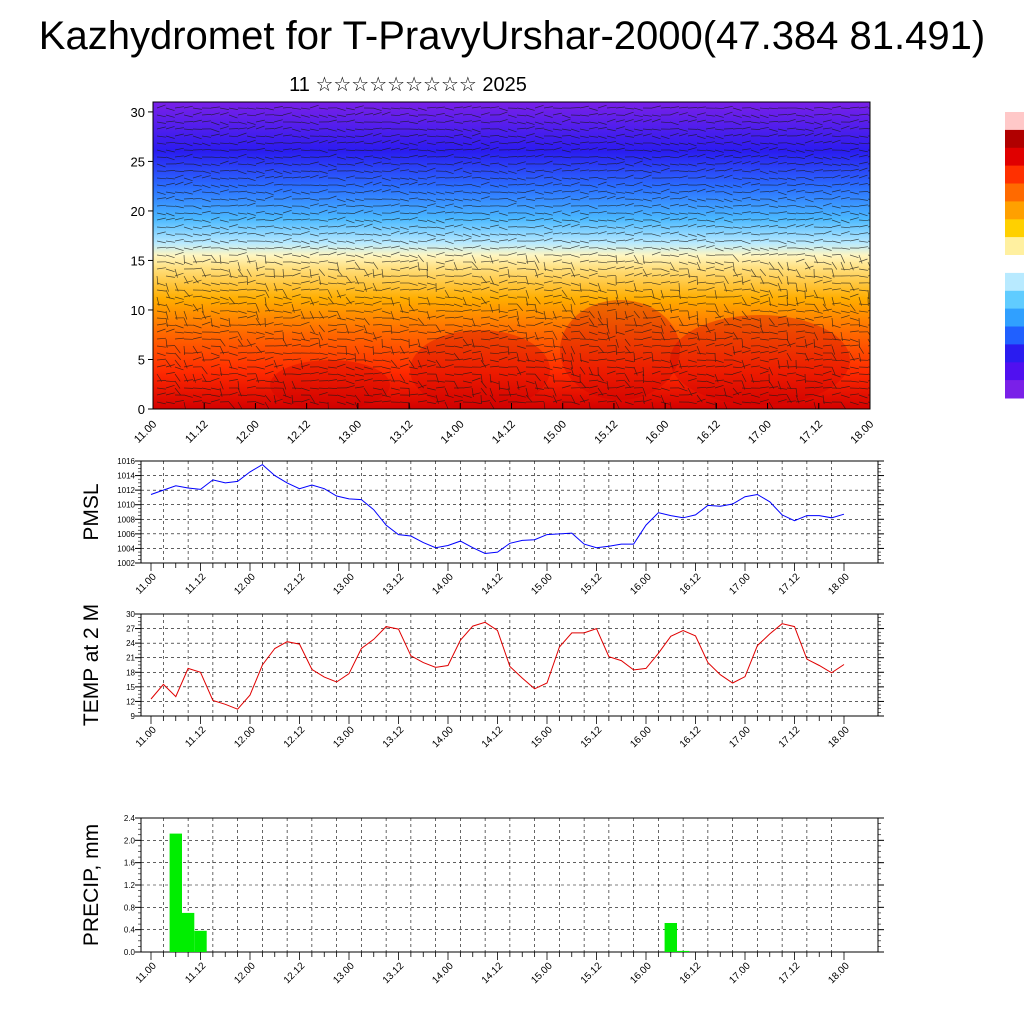 Image resolution: width=1024 pixels, height=1024 pixels. Describe the element at coordinates (1014, 282) in the screenshot. I see `colorbar-swatch` at that location.